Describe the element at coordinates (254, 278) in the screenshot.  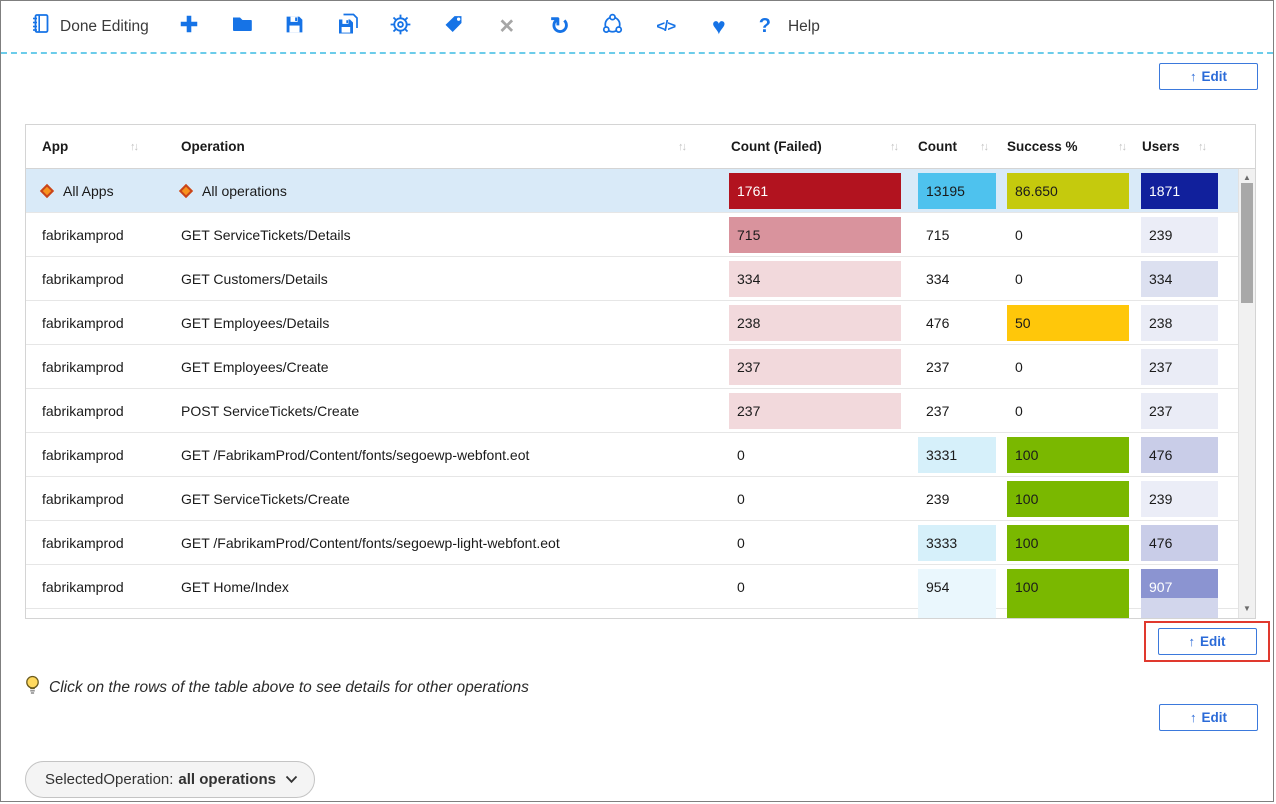
I see `operation-label: GET Customers/Details` at that location.